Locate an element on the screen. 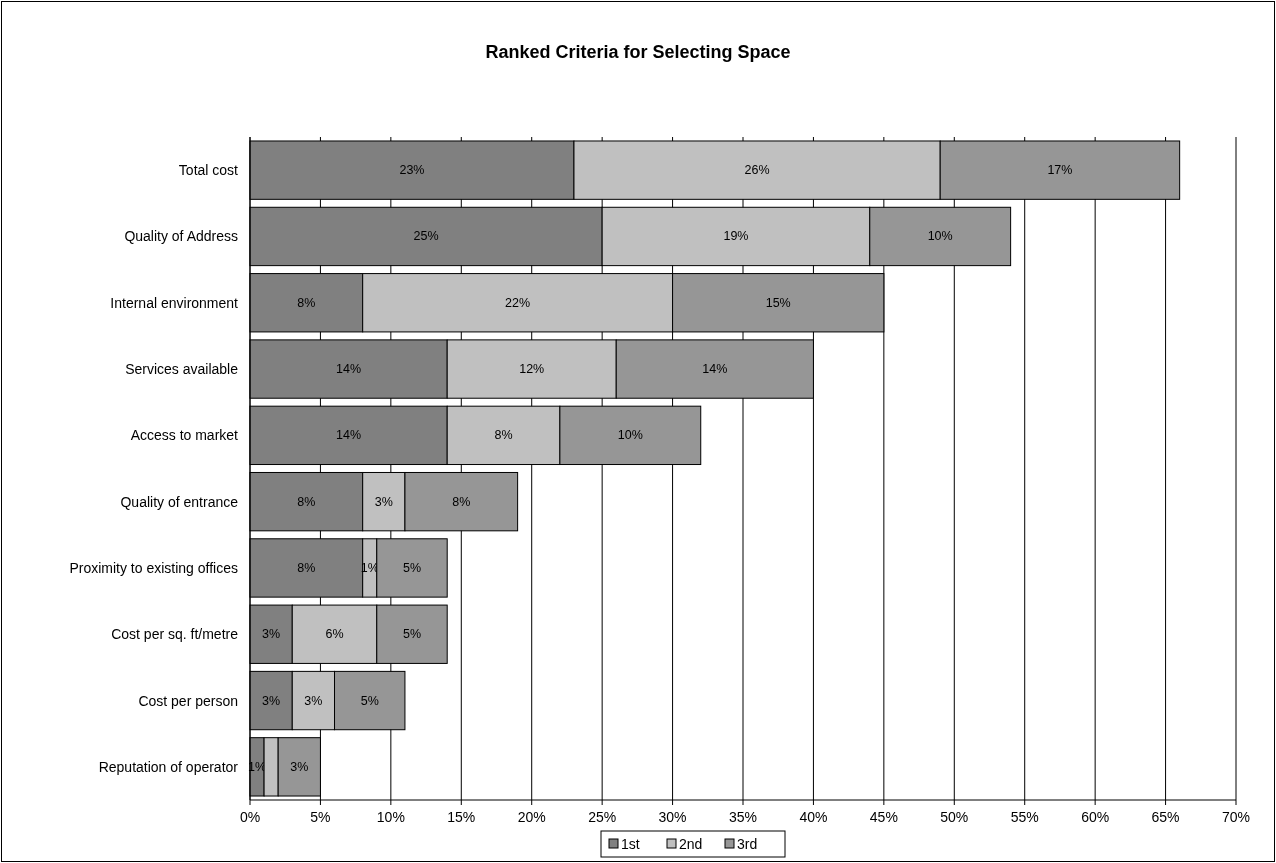  data-label: 26% is located at coordinates (757, 170).